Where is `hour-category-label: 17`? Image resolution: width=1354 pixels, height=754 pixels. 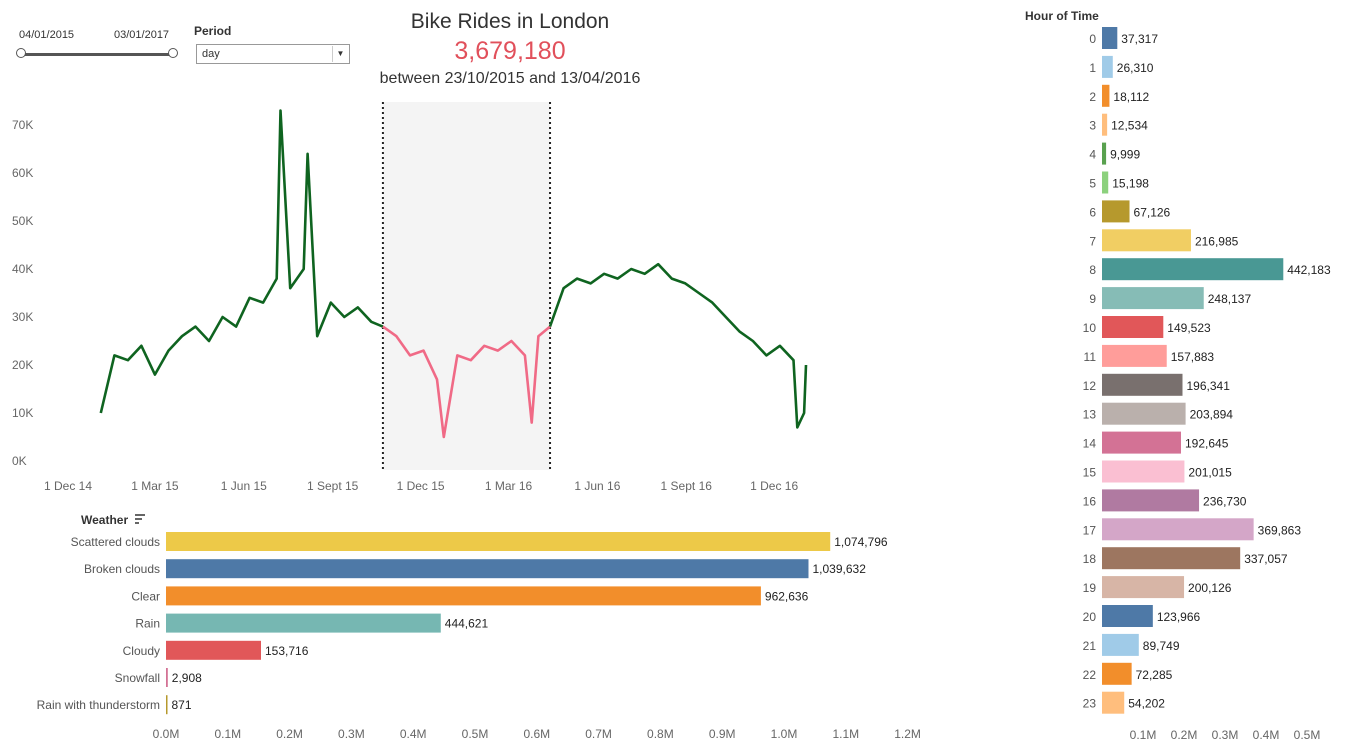 hour-category-label: 17 is located at coordinates (1090, 530).